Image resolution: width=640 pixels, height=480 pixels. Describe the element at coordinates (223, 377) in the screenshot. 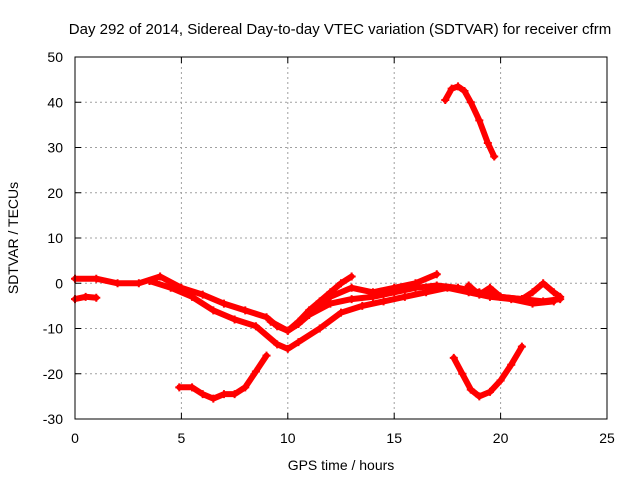

I see `series-trace-dip` at that location.